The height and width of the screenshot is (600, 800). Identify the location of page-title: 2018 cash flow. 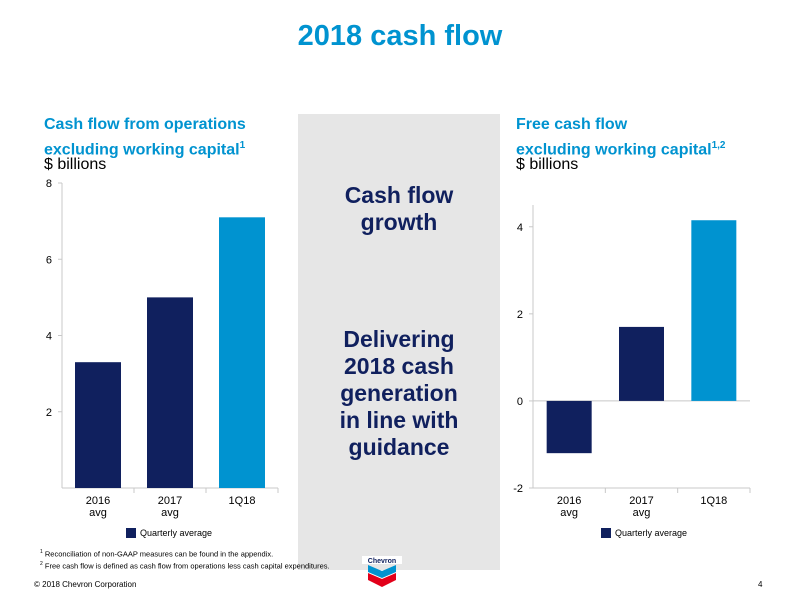
(400, 36).